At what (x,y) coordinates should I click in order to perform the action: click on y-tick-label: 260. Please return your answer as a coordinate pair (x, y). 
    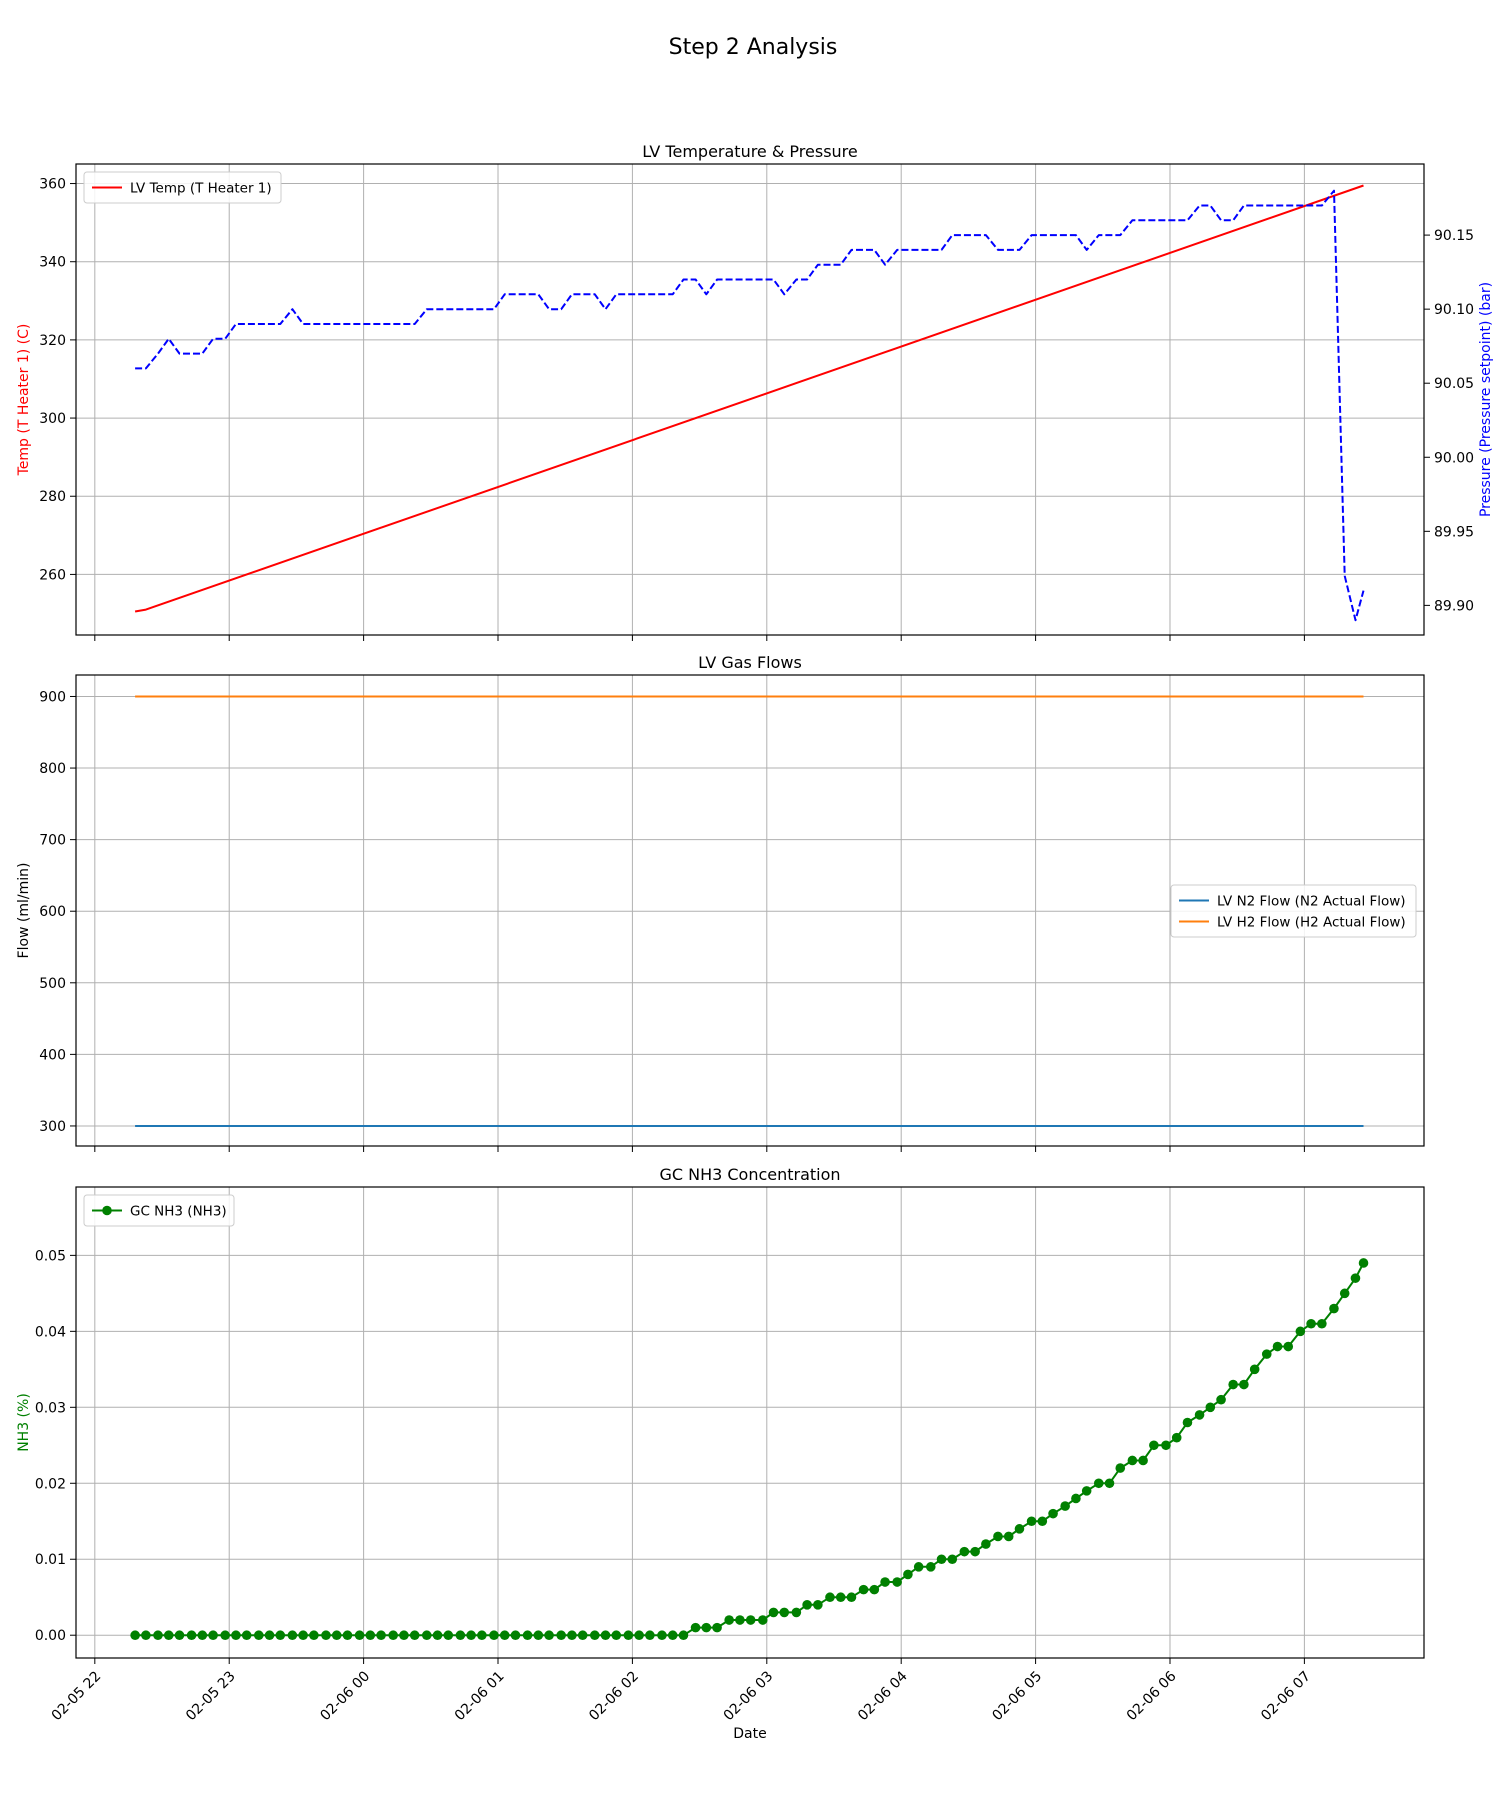
    Looking at the image, I should click on (52, 575).